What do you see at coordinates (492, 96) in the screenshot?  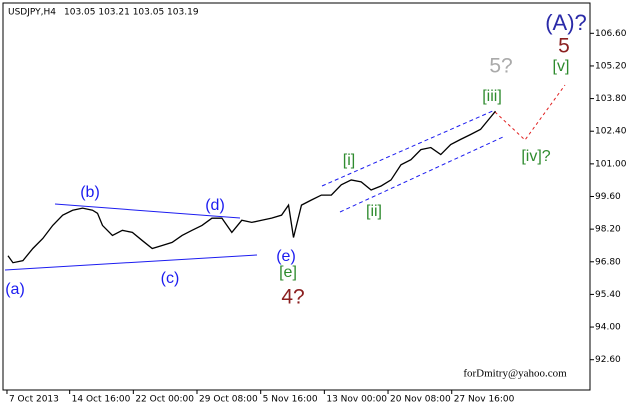 I see `wave-label: [iii]` at bounding box center [492, 96].